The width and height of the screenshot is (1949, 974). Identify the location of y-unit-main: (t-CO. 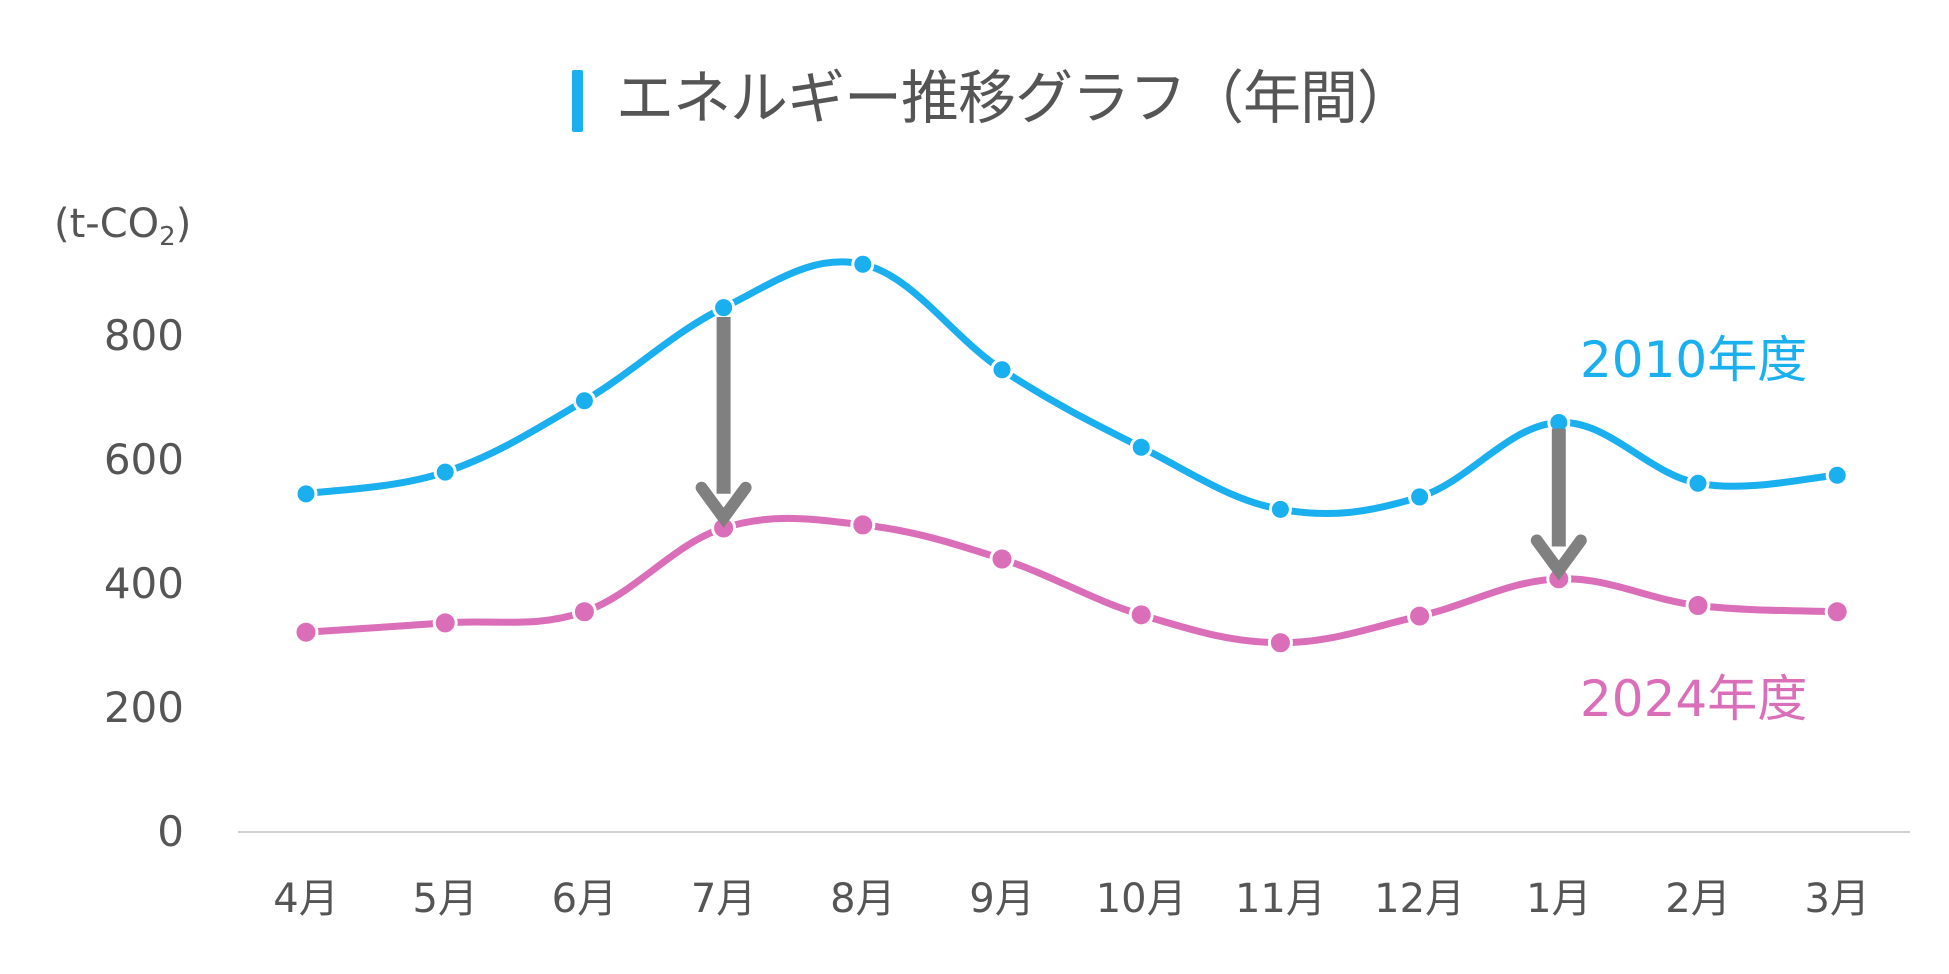
(107, 224).